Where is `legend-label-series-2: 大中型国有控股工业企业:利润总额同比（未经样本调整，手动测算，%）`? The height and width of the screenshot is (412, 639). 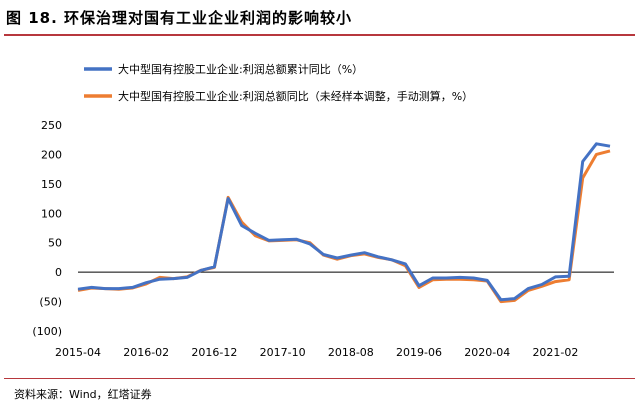 legend-label-series-2: 大中型国有控股工业企业:利润总额同比（未经样本调整，手动测算，%） is located at coordinates (295, 96).